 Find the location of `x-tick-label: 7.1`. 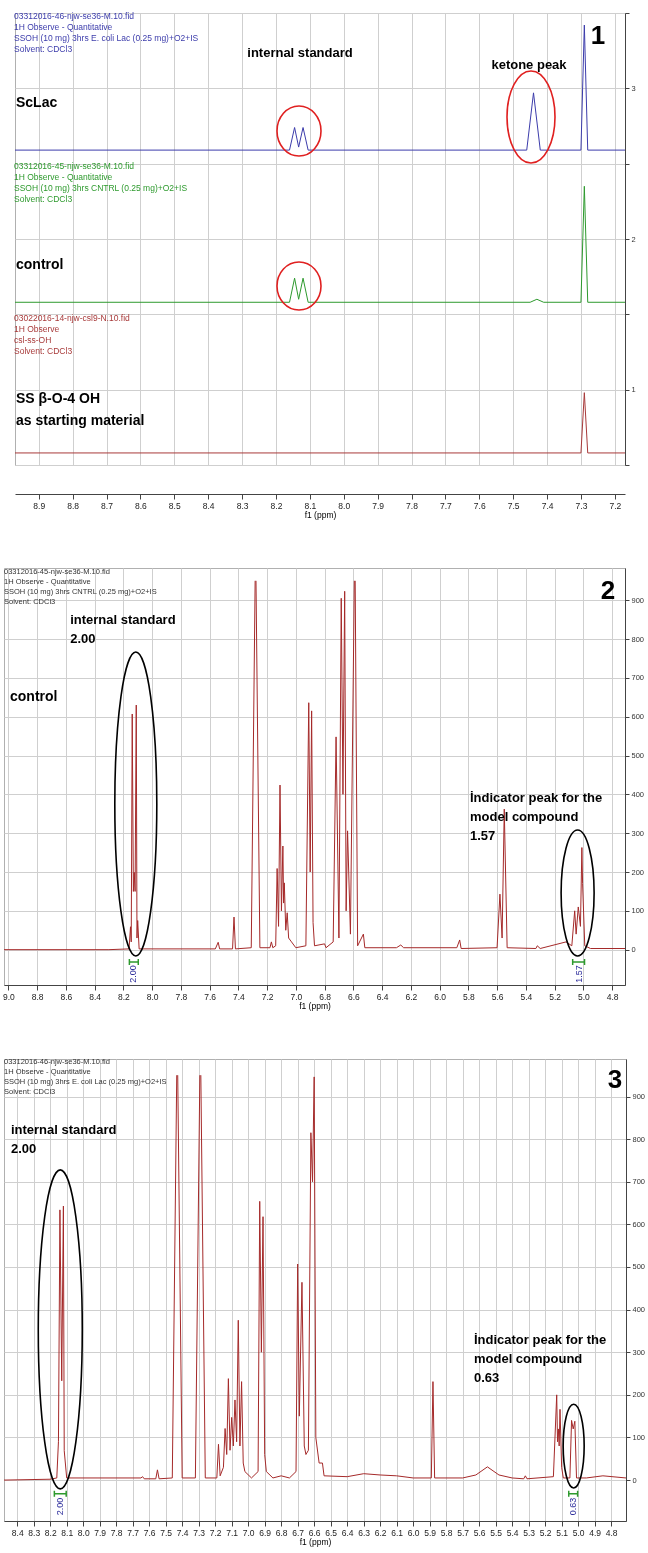

x-tick-label: 7.1 is located at coordinates (232, 1532).